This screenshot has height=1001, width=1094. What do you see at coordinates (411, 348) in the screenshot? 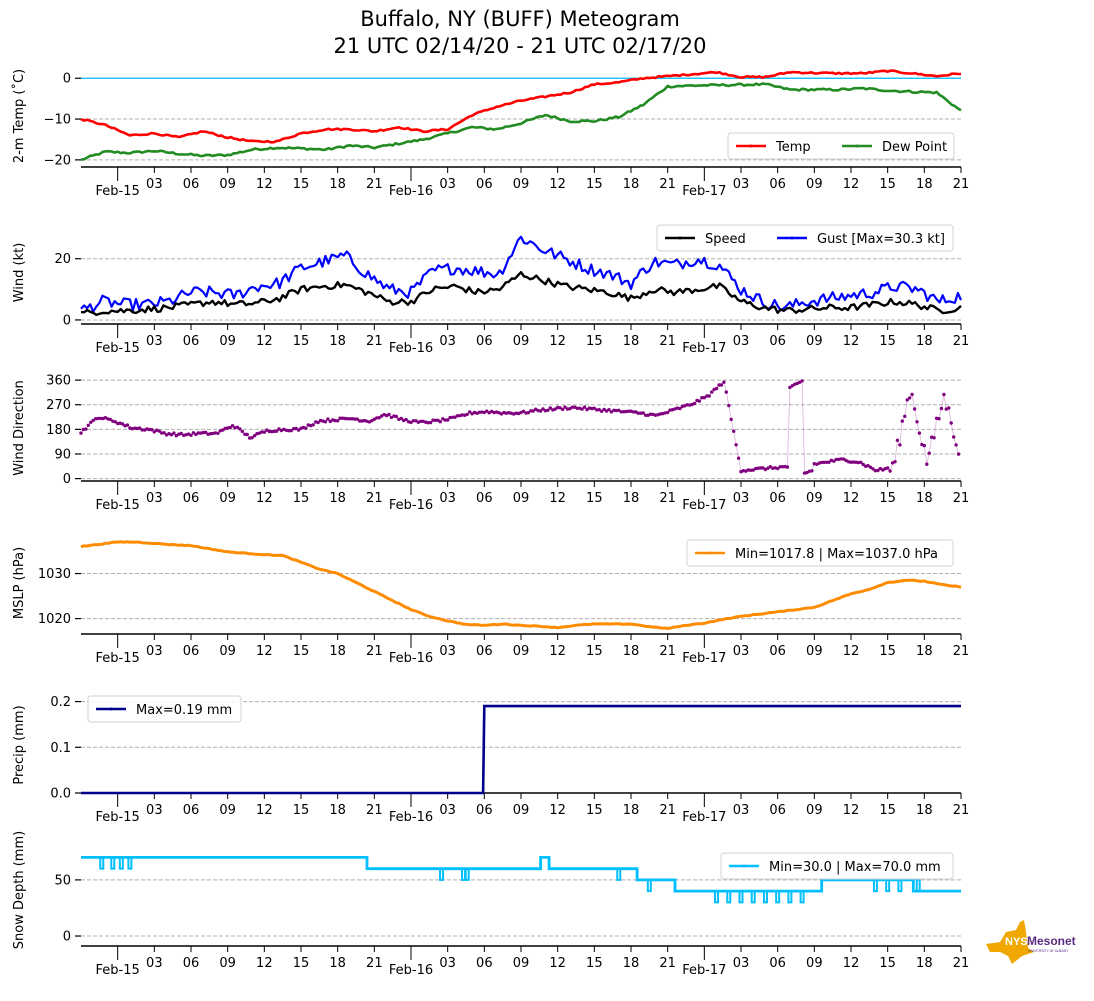
I see `wind-day-label: Feb-16` at bounding box center [411, 348].